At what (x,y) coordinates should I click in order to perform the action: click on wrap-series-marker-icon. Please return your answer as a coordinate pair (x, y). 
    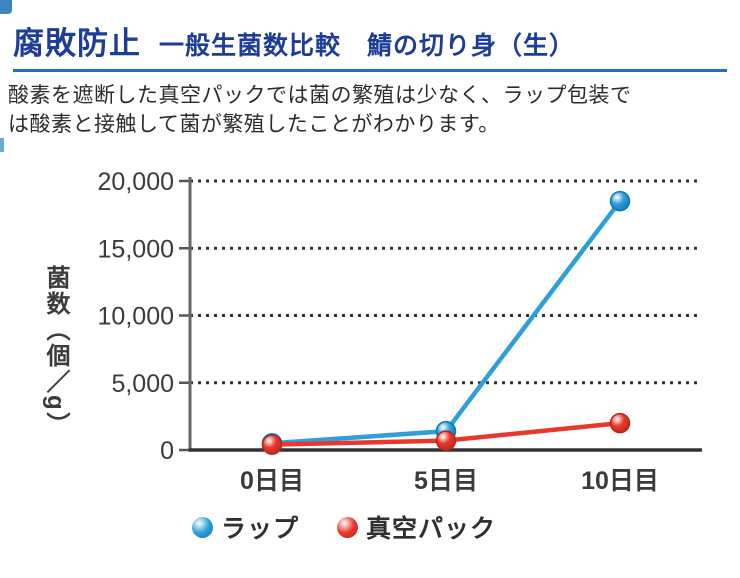
    Looking at the image, I should click on (202, 527).